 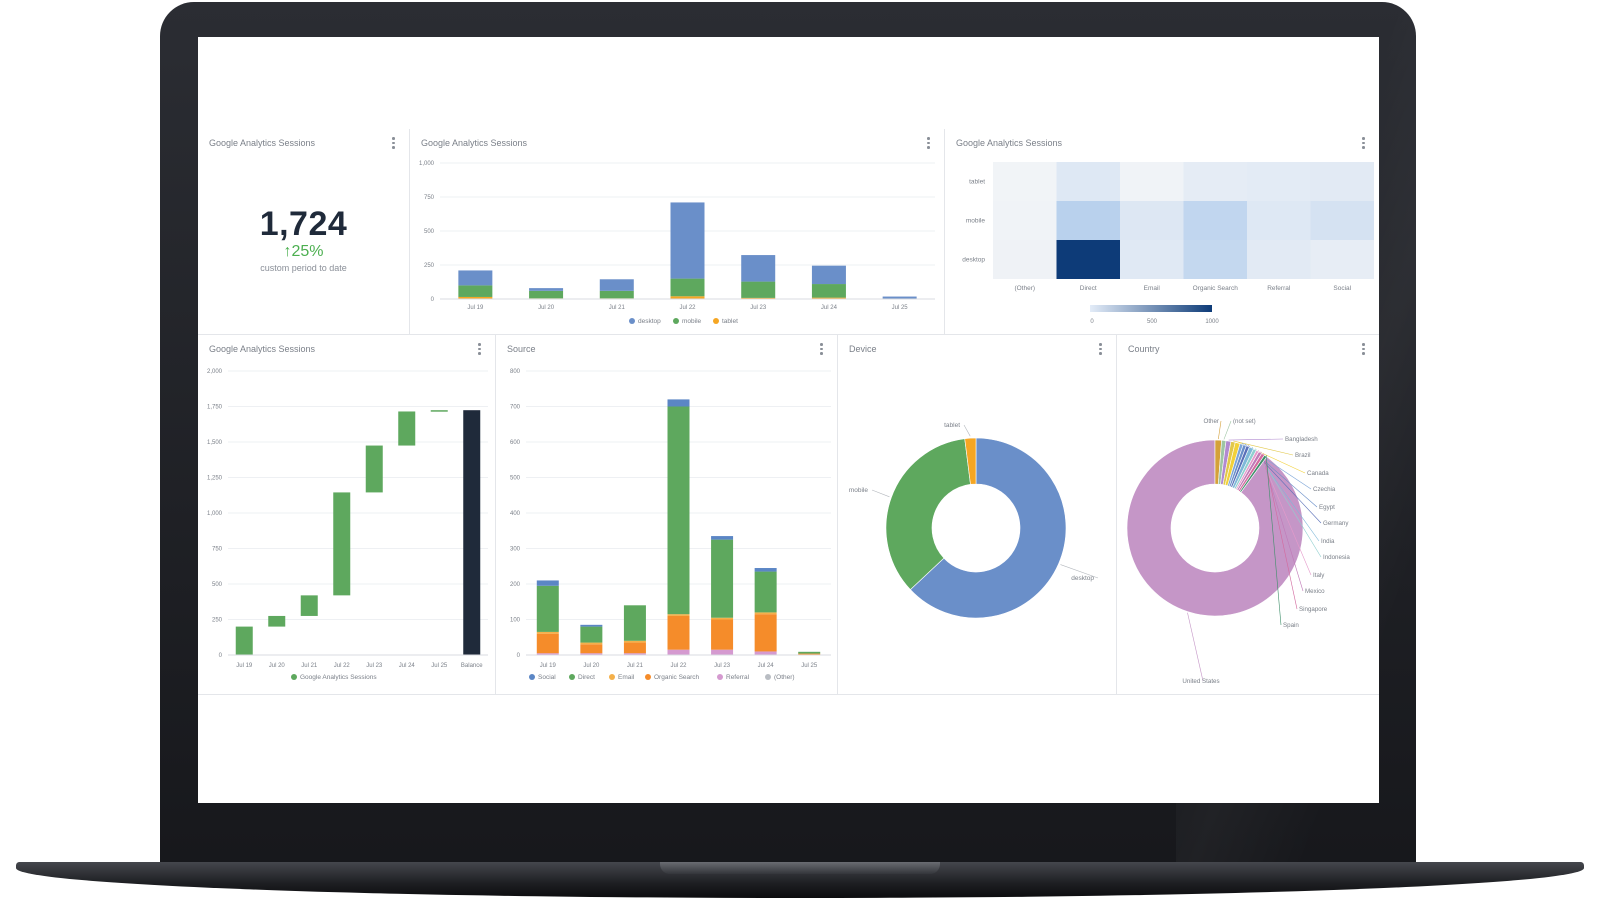 What do you see at coordinates (1144, 349) in the screenshot?
I see `panel-title: Country` at bounding box center [1144, 349].